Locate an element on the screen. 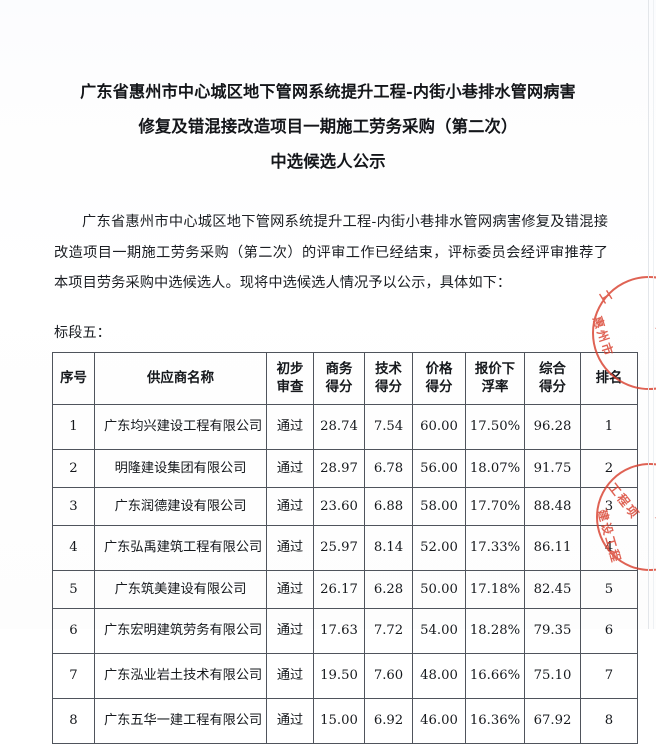 The image size is (656, 744). column-header-prelim-review: 初步 审查 is located at coordinates (290, 378).